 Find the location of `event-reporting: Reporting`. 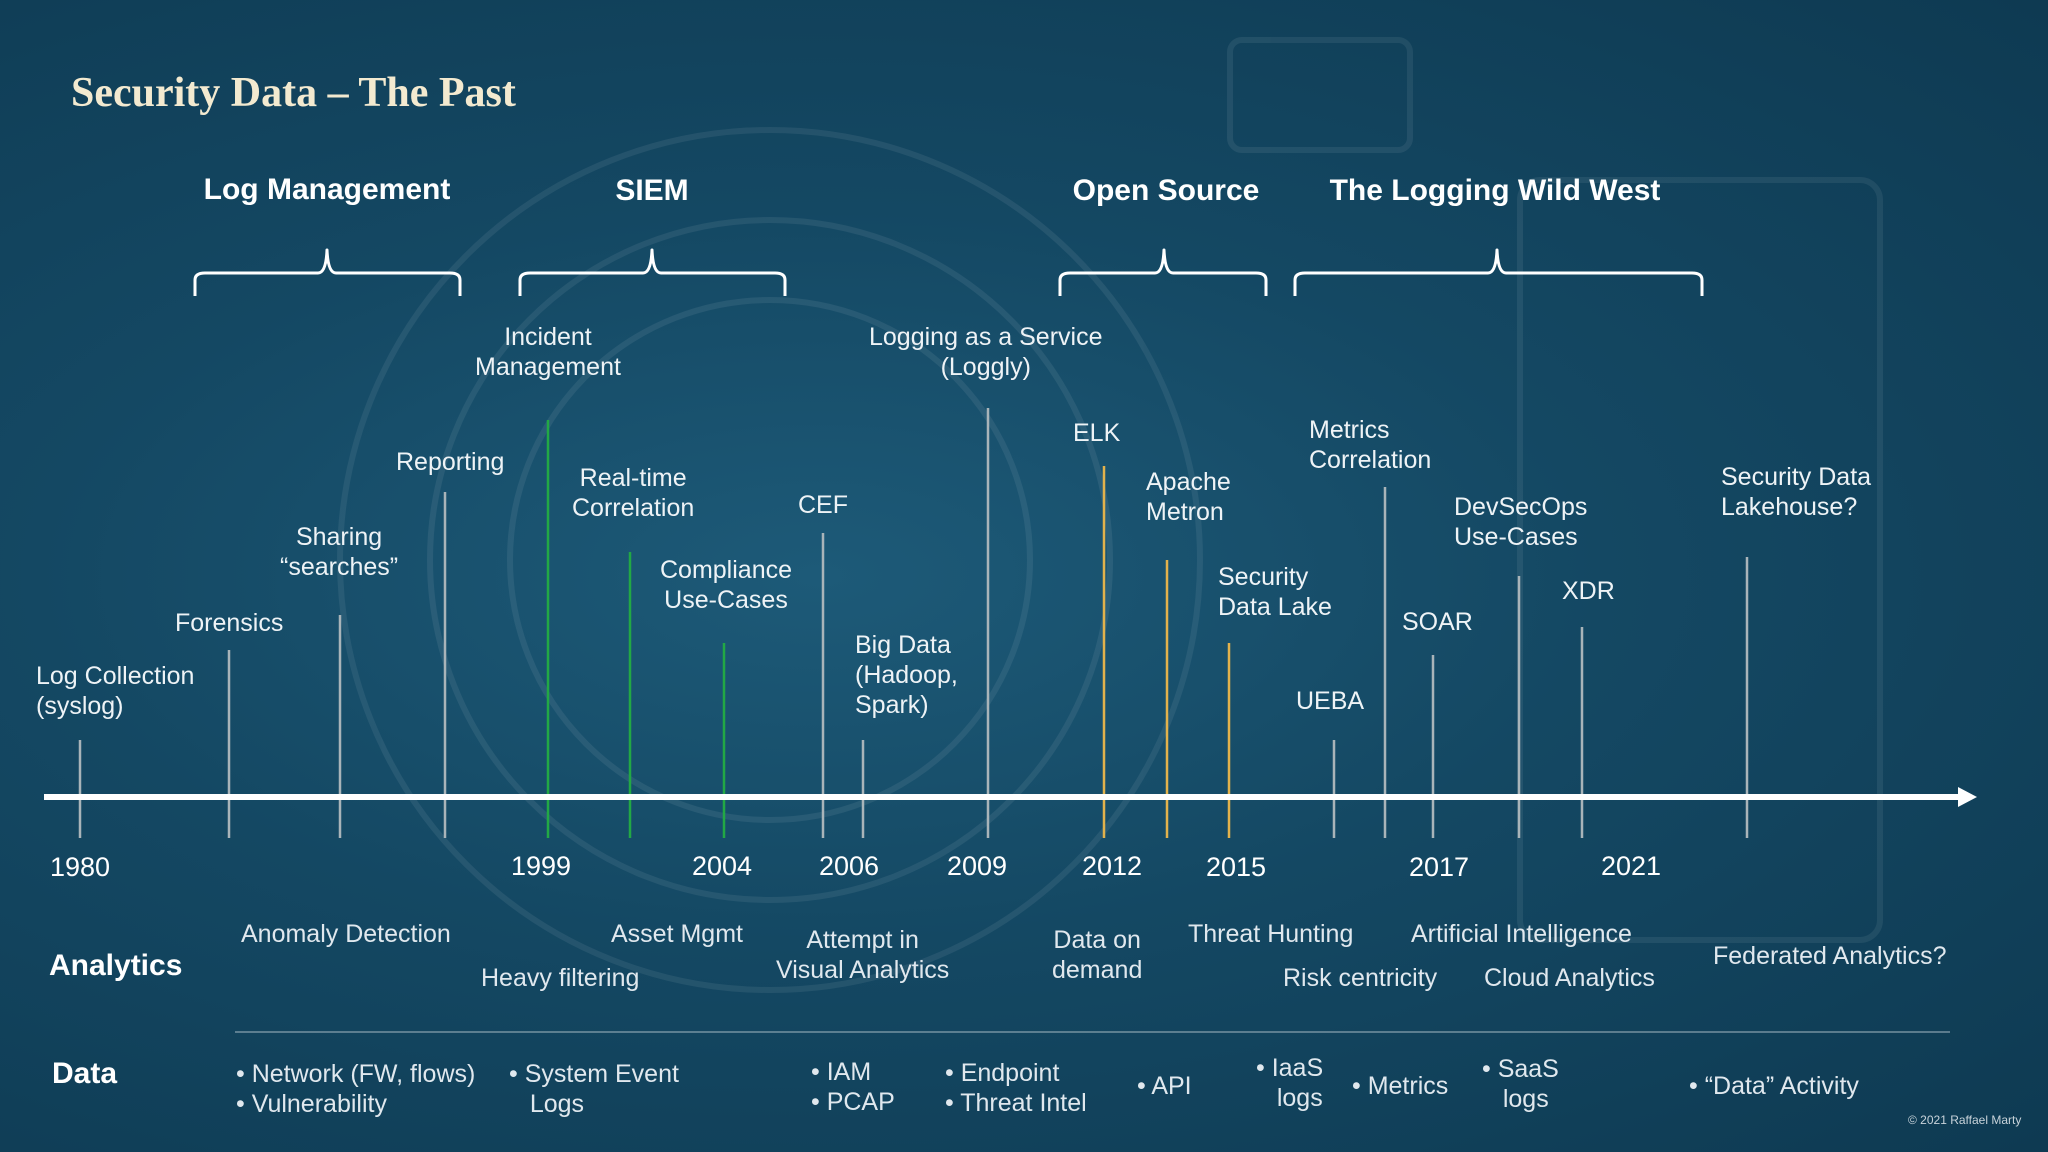

event-reporting: Reporting is located at coordinates (450, 462).